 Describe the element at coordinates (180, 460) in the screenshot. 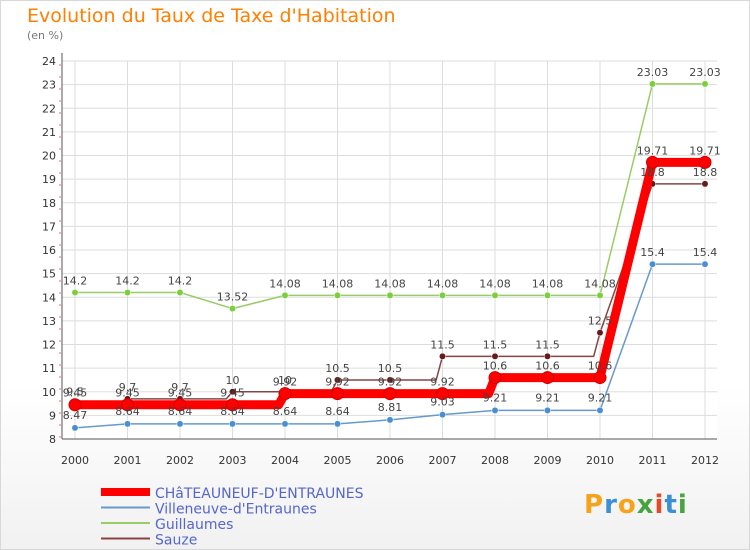

I see `x-tick-label: 2002` at that location.